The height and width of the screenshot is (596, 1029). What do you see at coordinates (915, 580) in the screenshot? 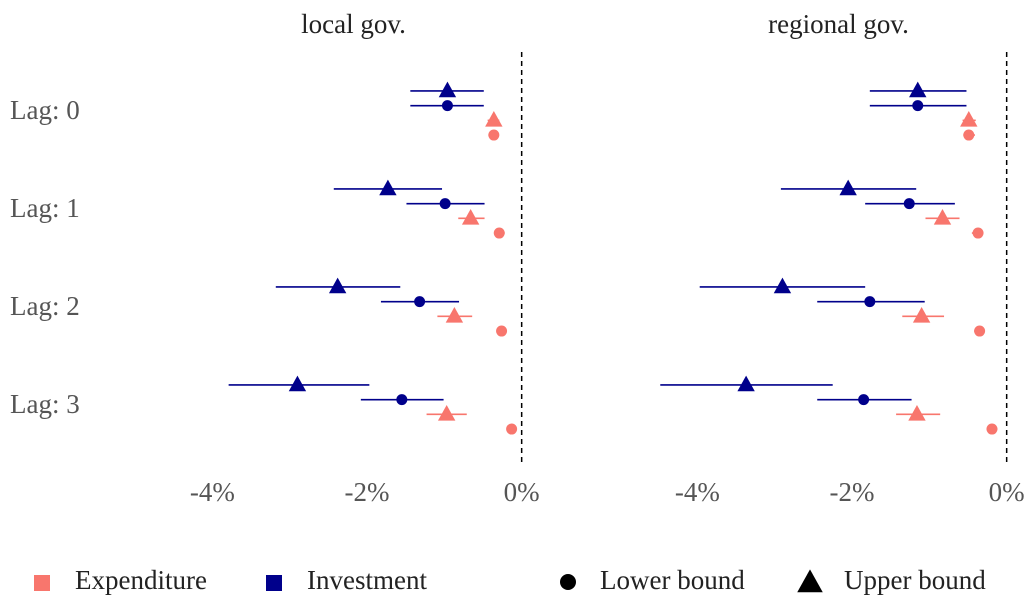
I see `legend-label: Upper bound` at bounding box center [915, 580].